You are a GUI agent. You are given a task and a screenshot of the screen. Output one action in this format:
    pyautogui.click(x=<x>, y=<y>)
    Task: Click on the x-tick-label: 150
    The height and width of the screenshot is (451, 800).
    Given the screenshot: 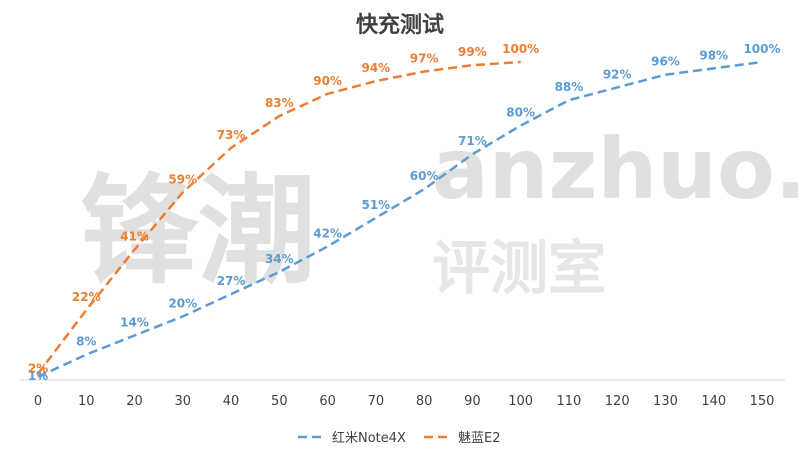 What is the action you would take?
    pyautogui.click(x=762, y=401)
    